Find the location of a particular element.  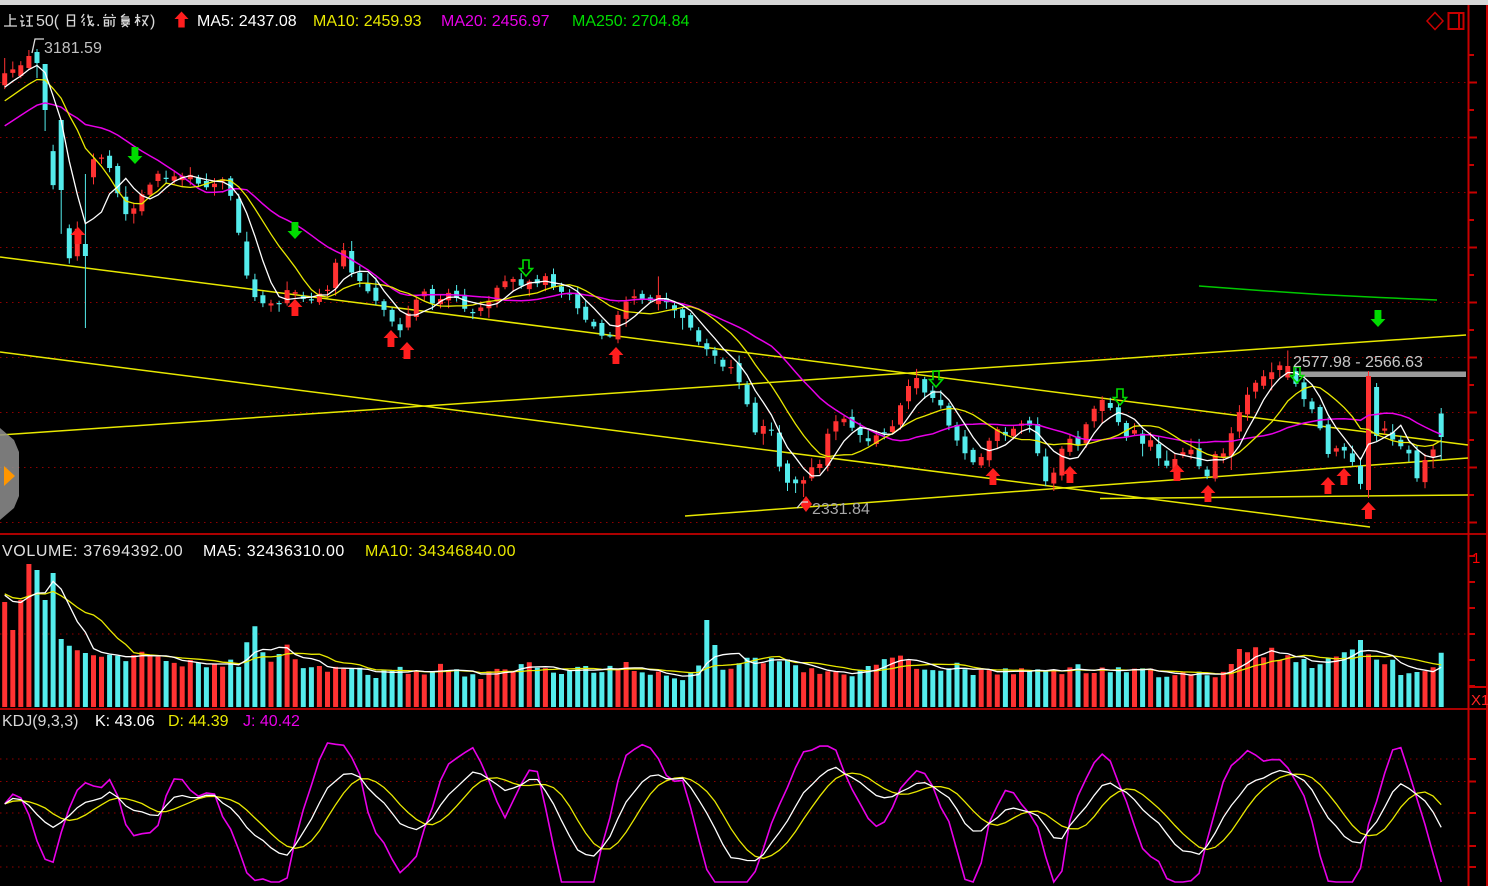

svg-text: 50( is located at coordinates (48, 21).